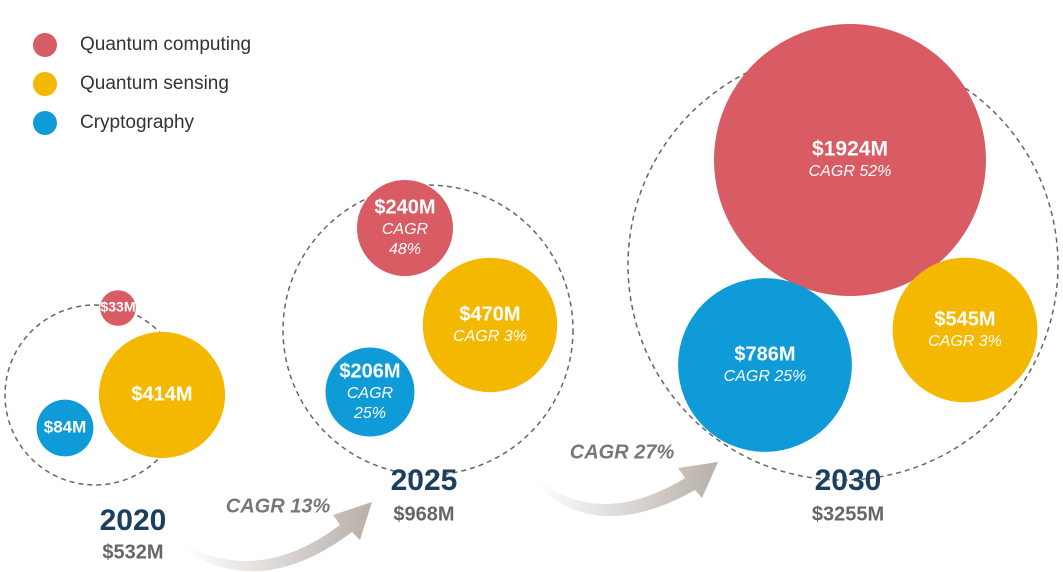 The height and width of the screenshot is (572, 1063). I want to click on bubble-value: $545M, so click(964, 319).